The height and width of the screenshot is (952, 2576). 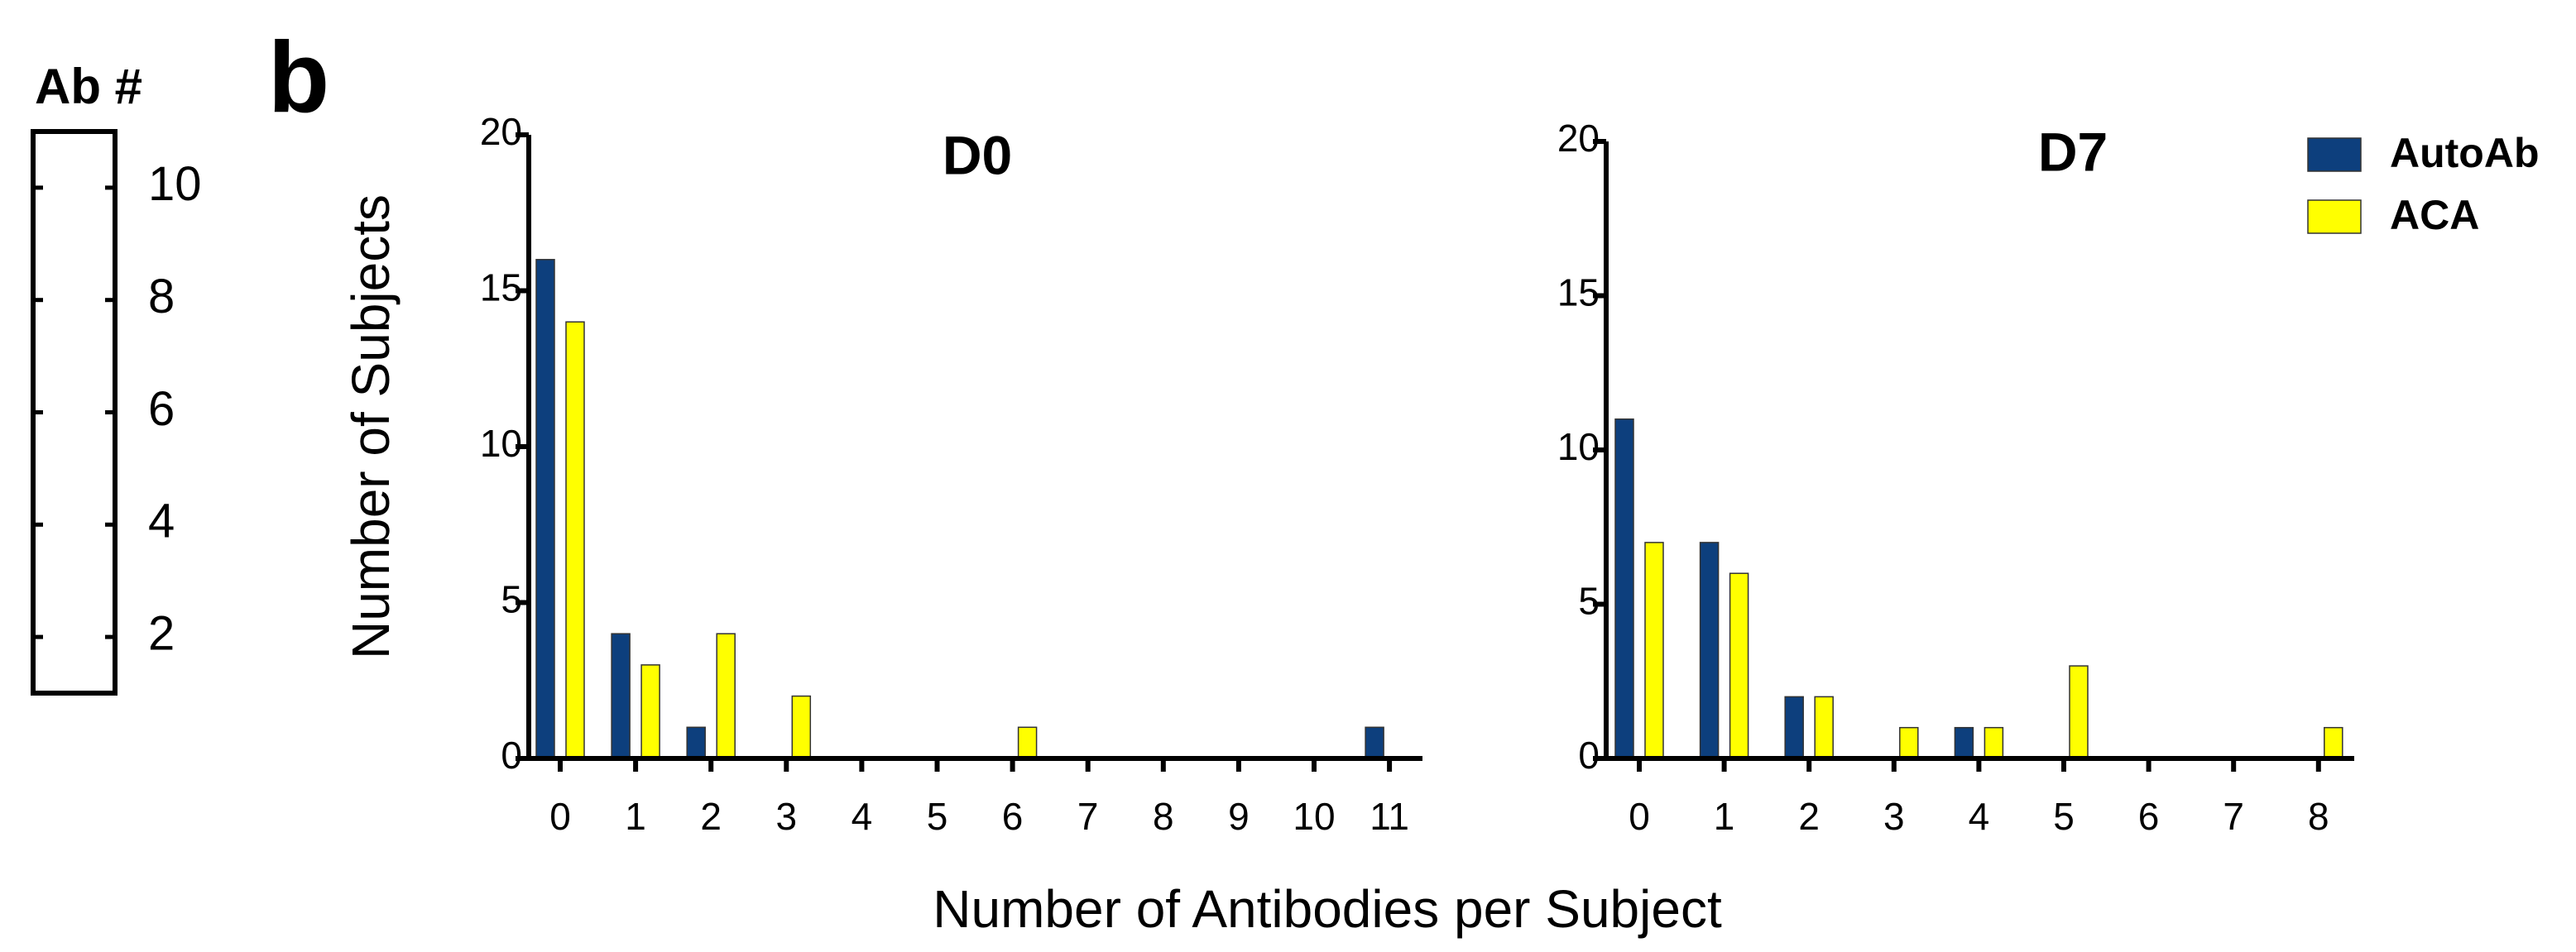 What do you see at coordinates (299, 77) in the screenshot?
I see `panel-label: b` at bounding box center [299, 77].